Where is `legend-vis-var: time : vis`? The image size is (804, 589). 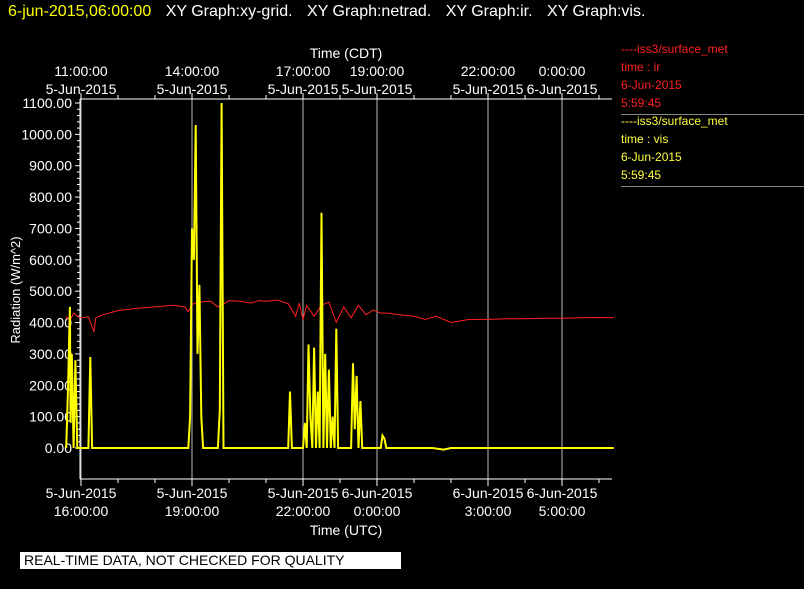
legend-vis-var: time : vis is located at coordinates (645, 139).